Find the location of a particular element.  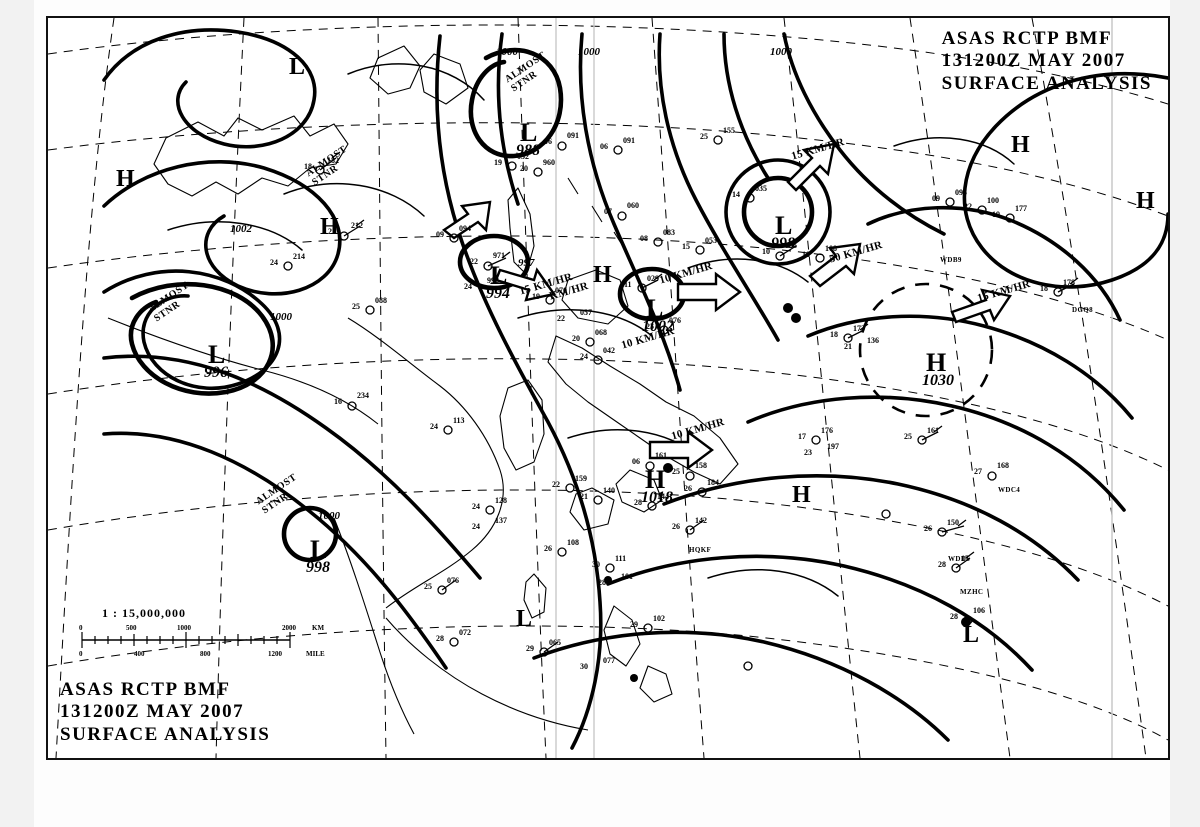

station-plot-pressure-30: 161 is located at coordinates (661, 455).